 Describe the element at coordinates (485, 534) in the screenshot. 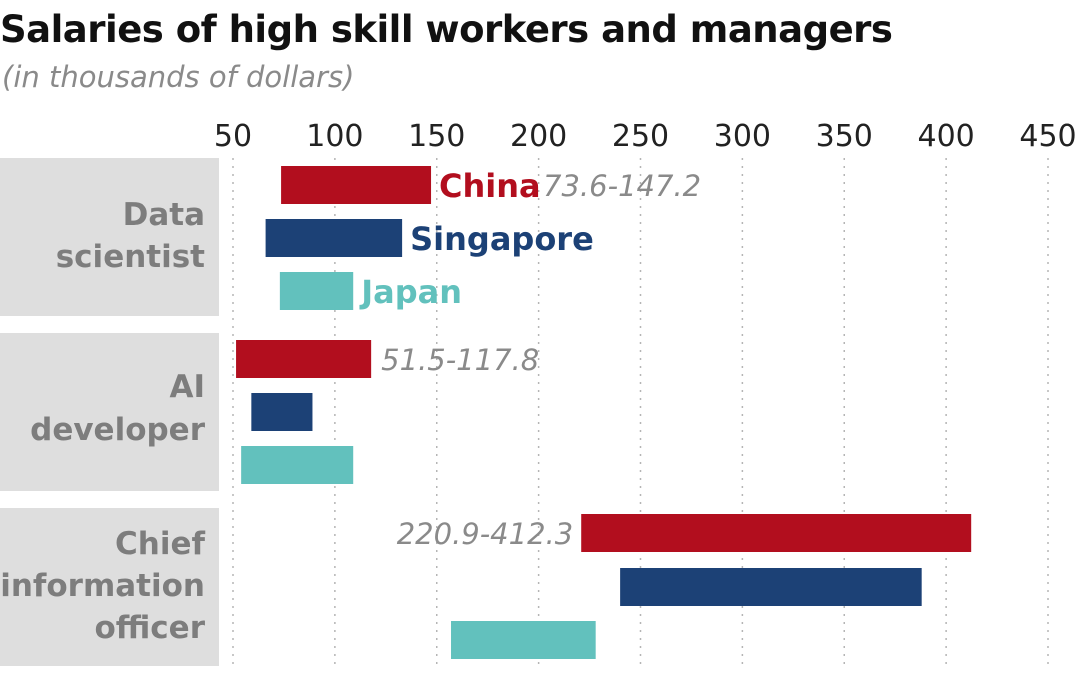

I see `range-annotation: 220.9-412.3` at that location.